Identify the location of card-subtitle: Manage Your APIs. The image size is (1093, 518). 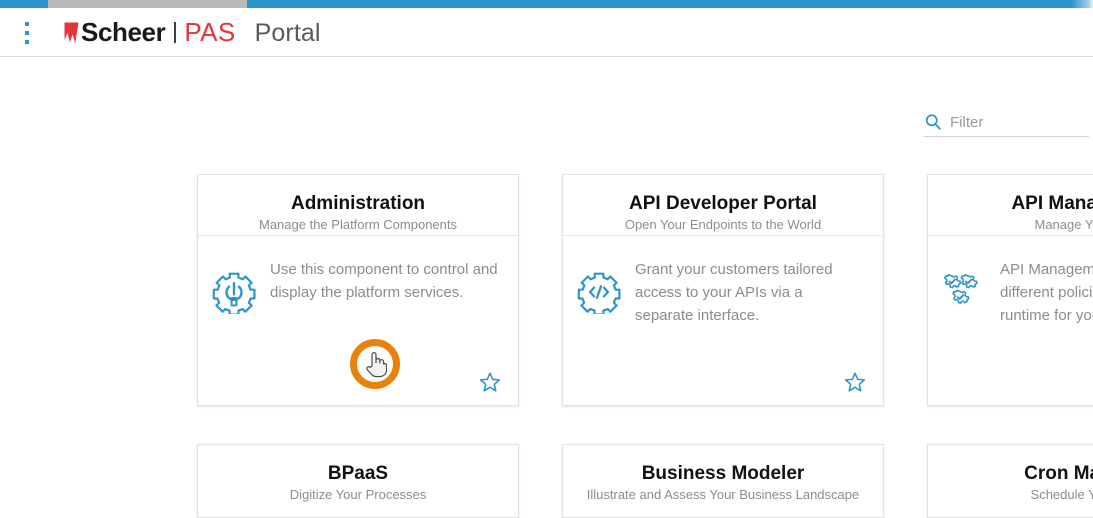
(1063, 224).